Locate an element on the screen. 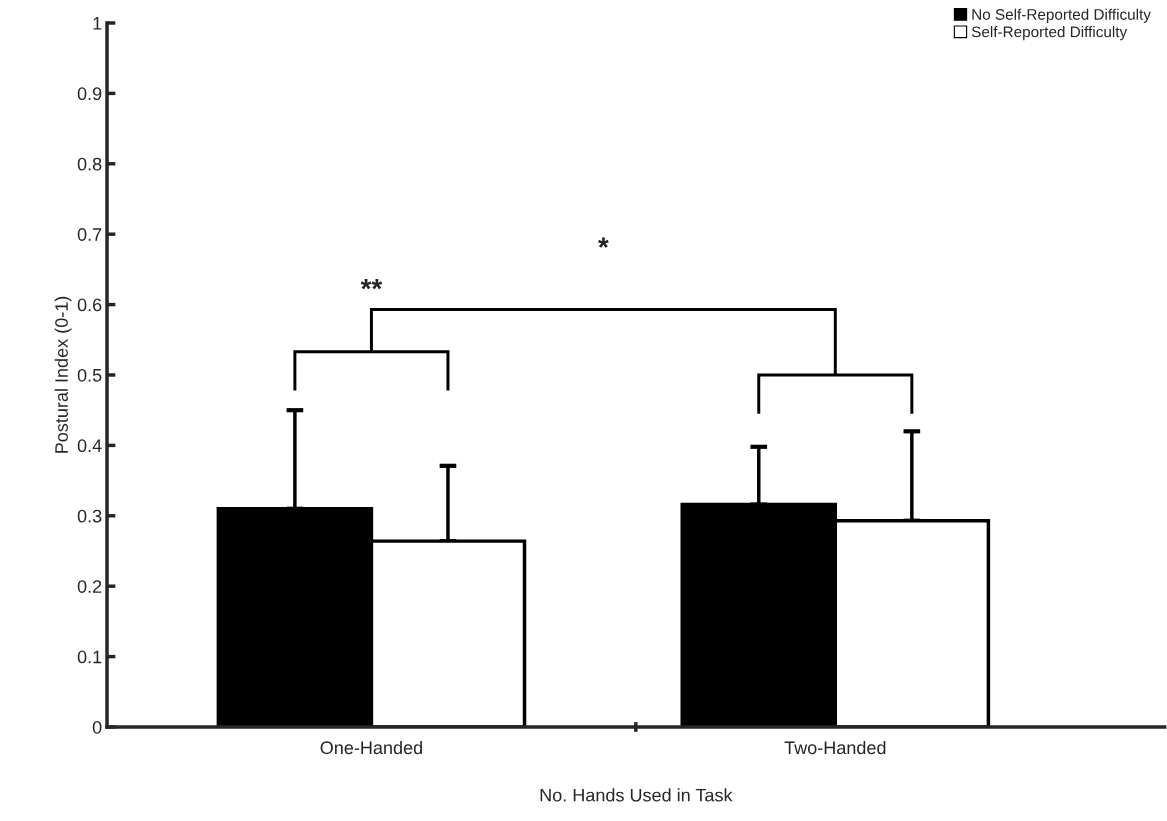 The width and height of the screenshot is (1167, 821). y-tick-label: 0 is located at coordinates (97, 727).